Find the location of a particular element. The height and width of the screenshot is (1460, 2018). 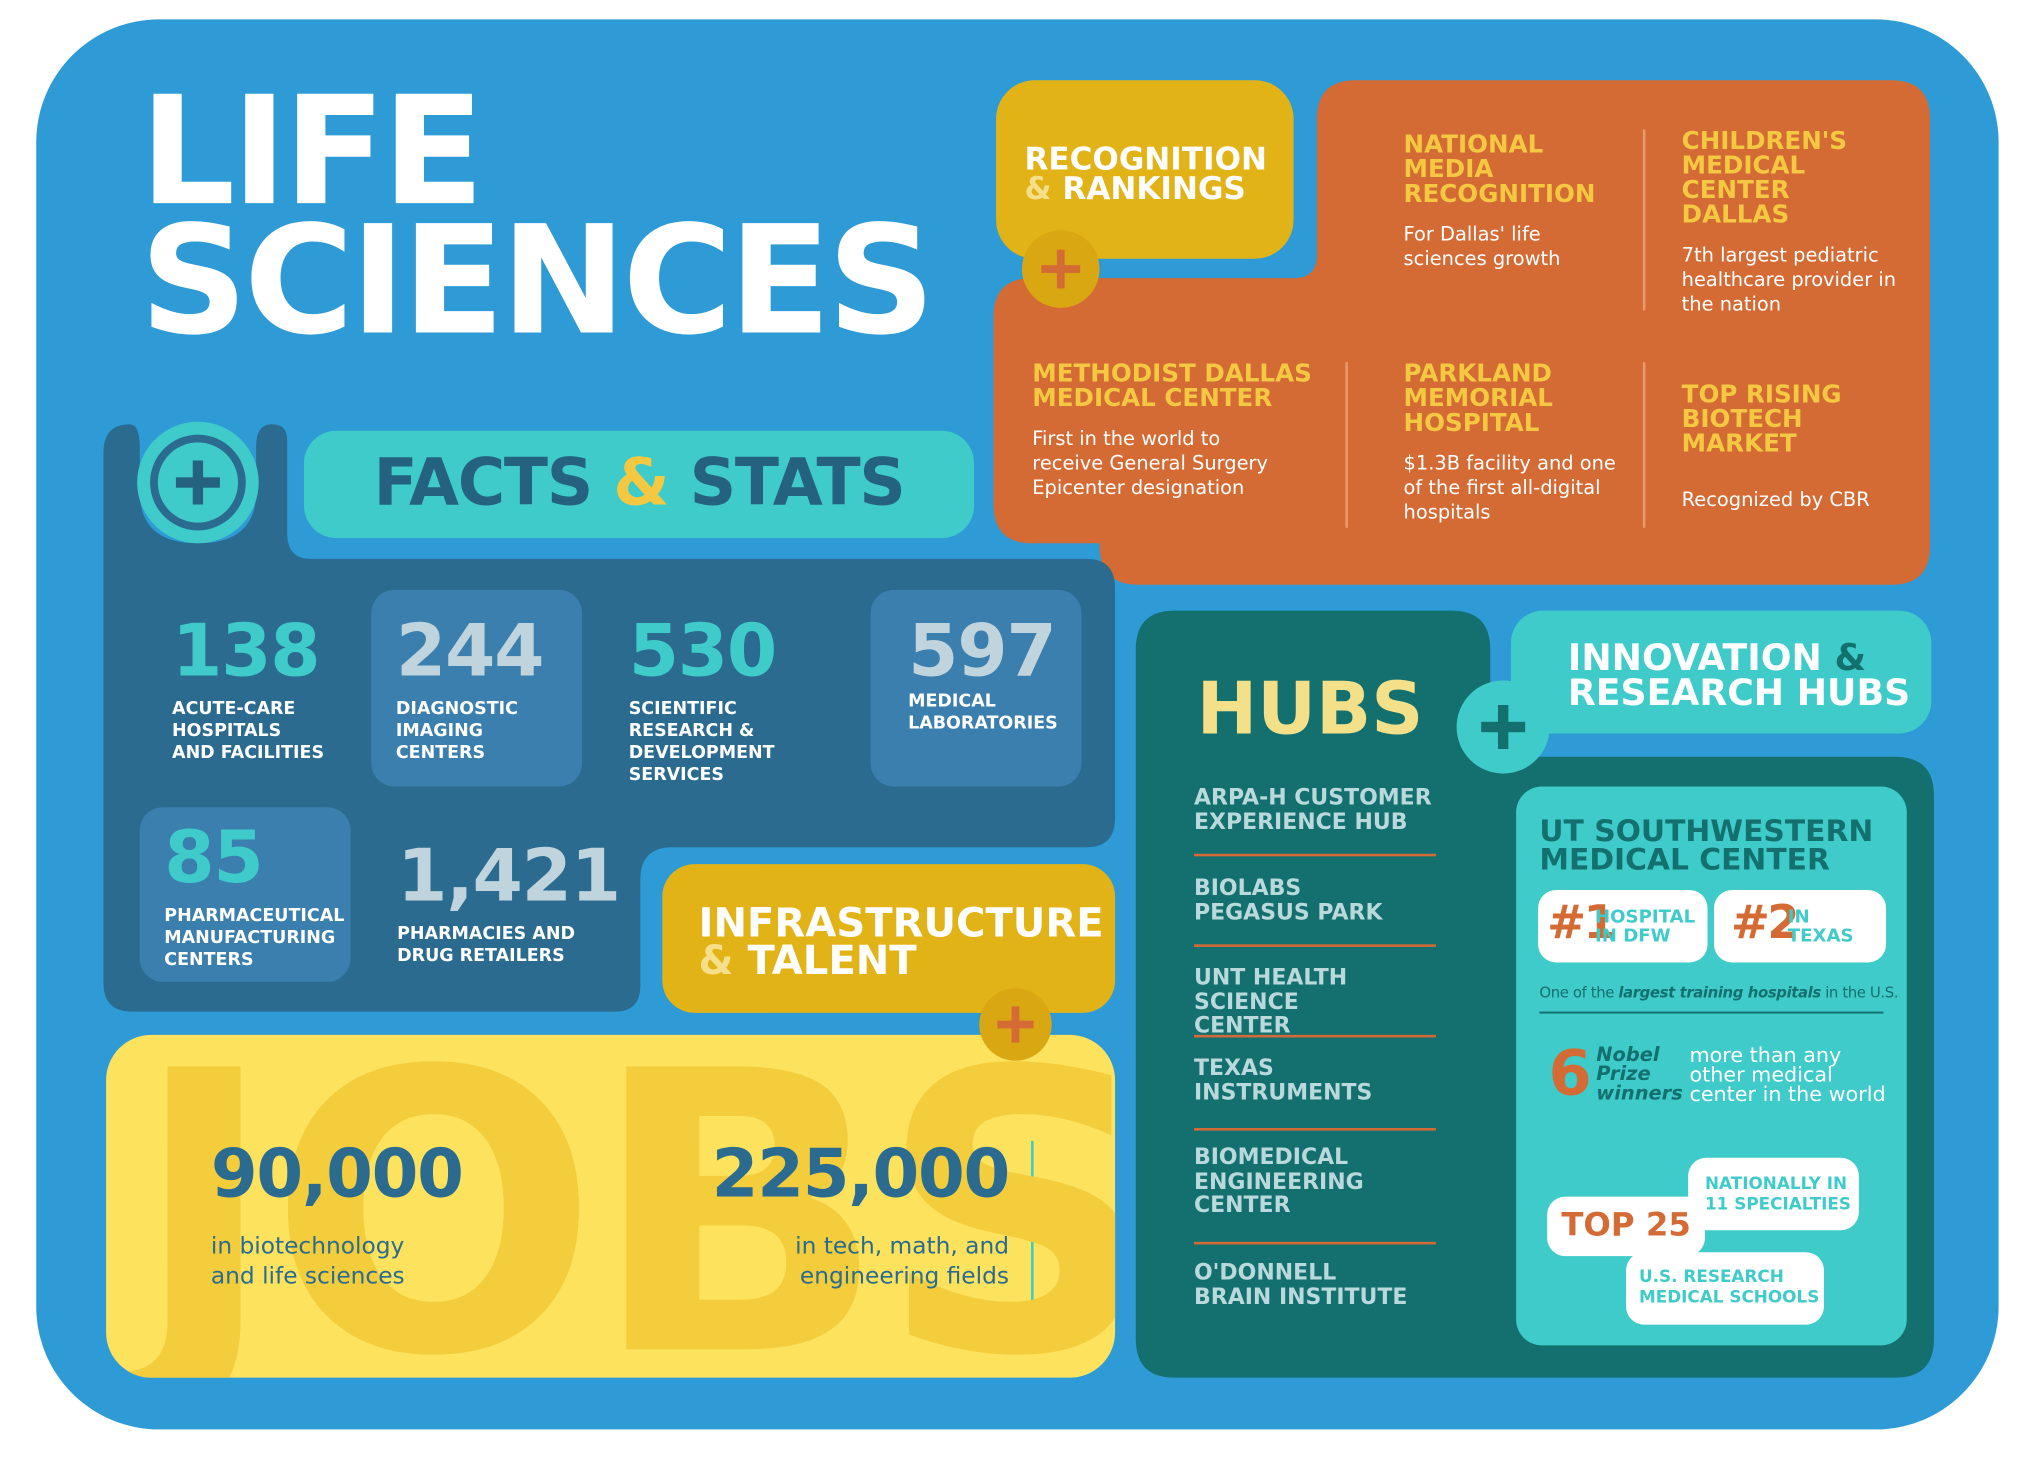

stat: 597 MEDICAL LABORATORIES is located at coordinates (985, 672).